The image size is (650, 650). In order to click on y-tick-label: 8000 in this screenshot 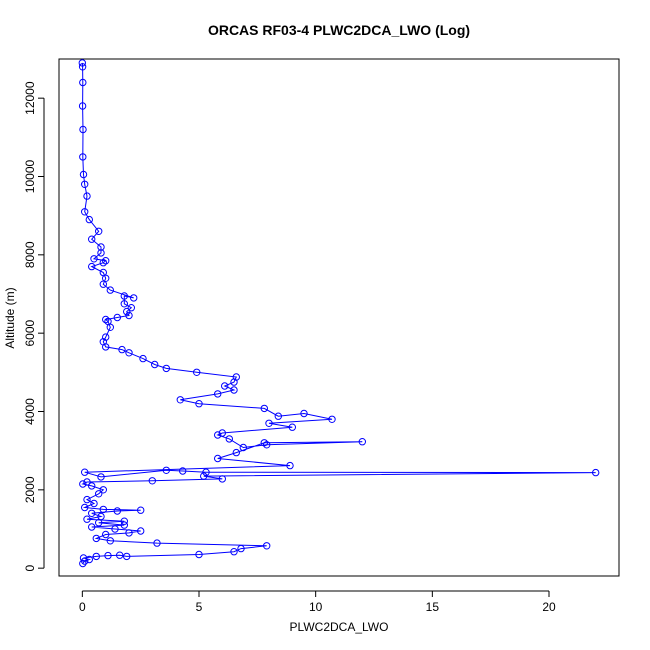, I will do `click(30, 254)`.